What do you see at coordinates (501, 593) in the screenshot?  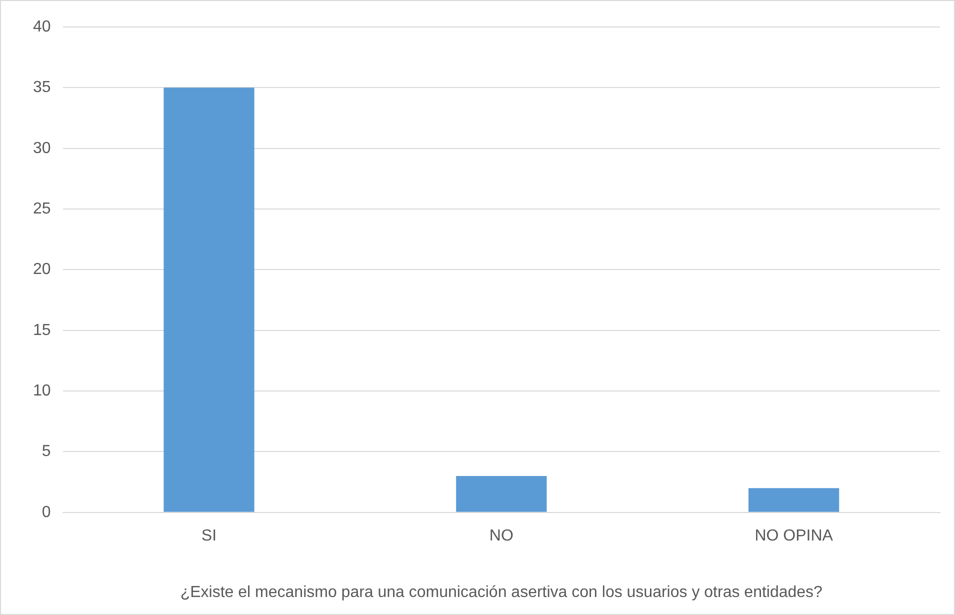 I see `x-axis-title: ¿Existe el mecanismo para una comunicación asertiva con los usuarios y otras entidades?` at bounding box center [501, 593].